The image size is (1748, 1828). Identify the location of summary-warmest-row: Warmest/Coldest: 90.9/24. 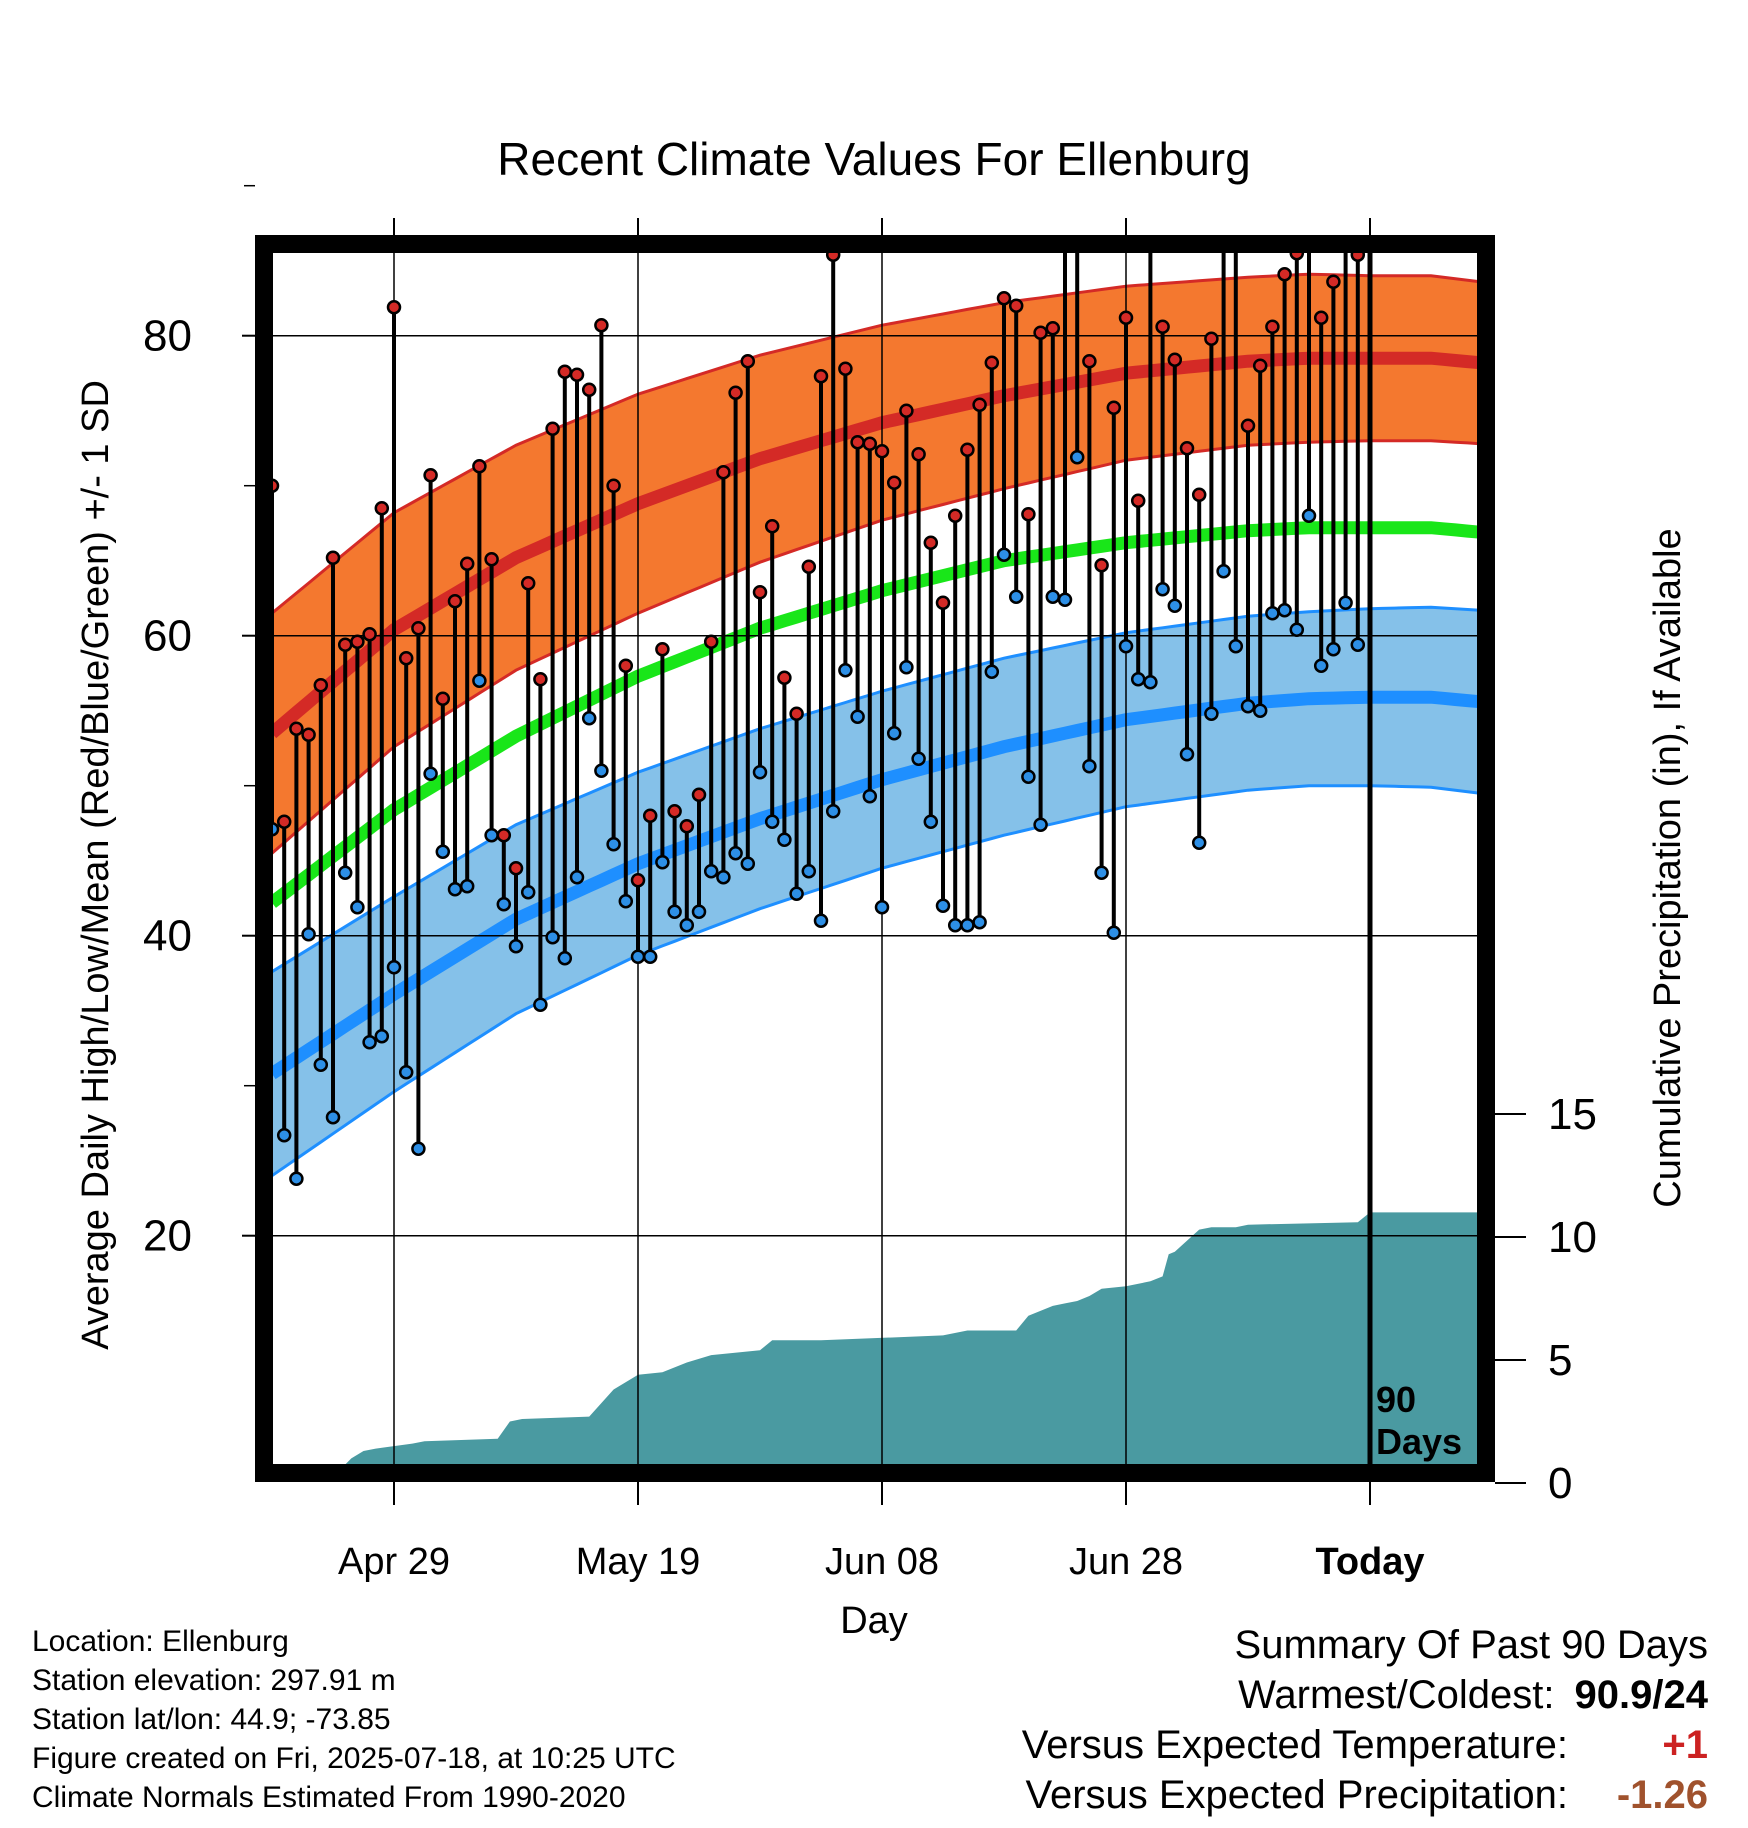
(1365, 1695).